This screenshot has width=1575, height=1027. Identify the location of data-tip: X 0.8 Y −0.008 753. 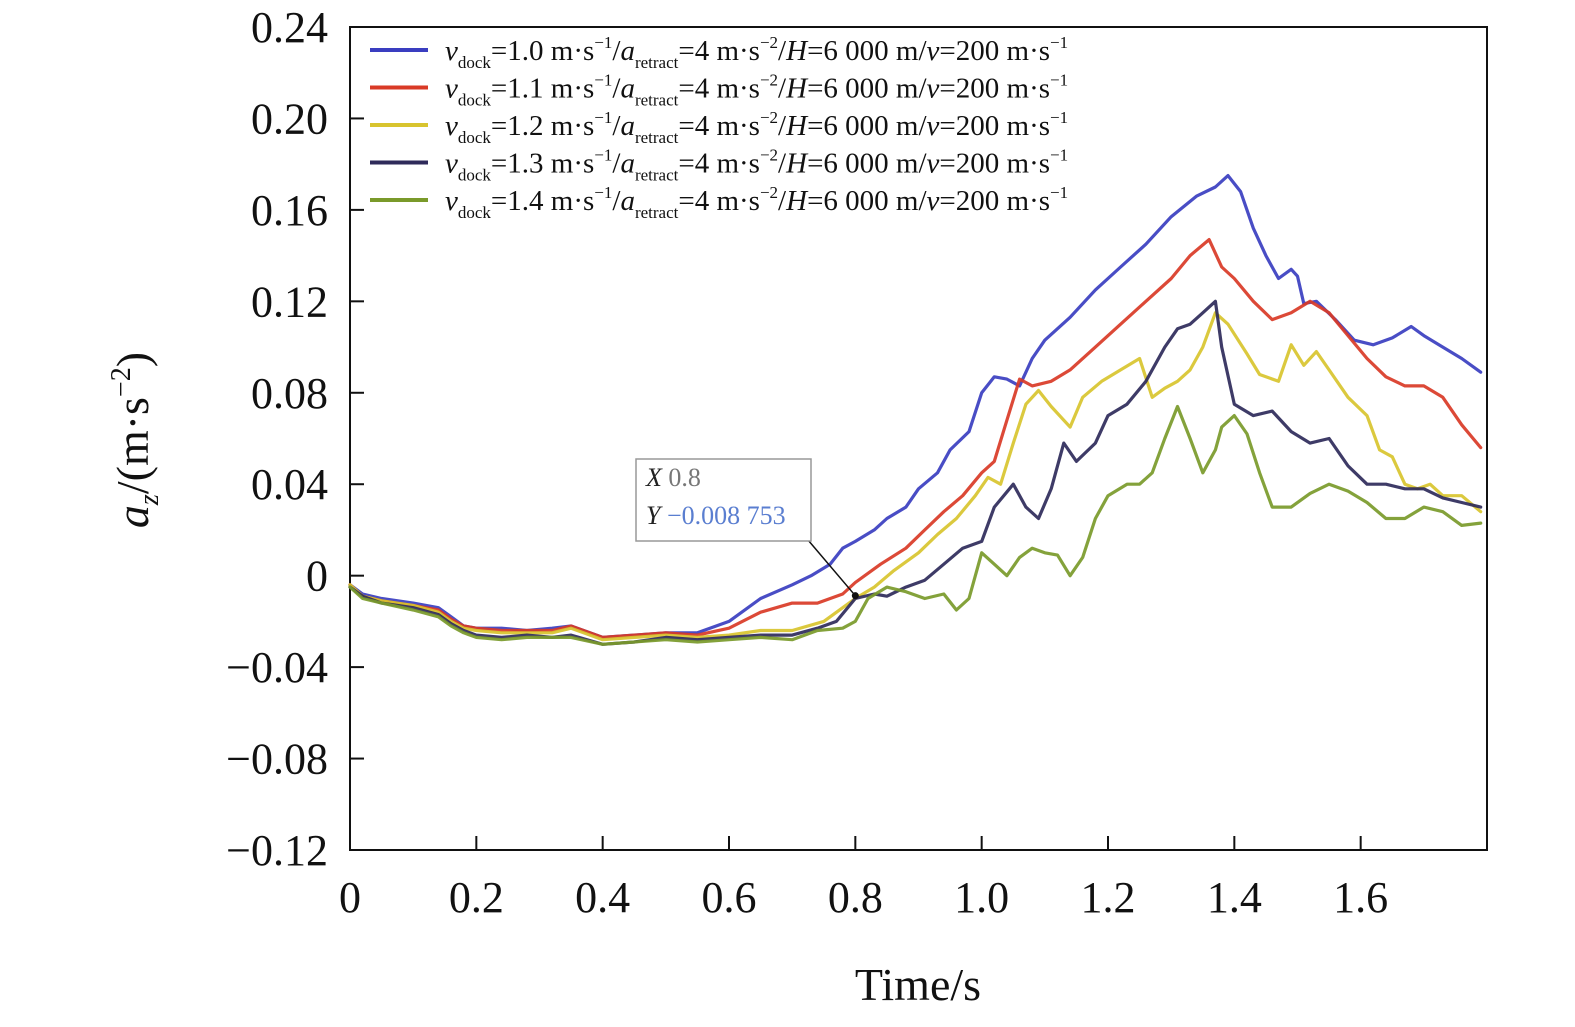
(747, 529).